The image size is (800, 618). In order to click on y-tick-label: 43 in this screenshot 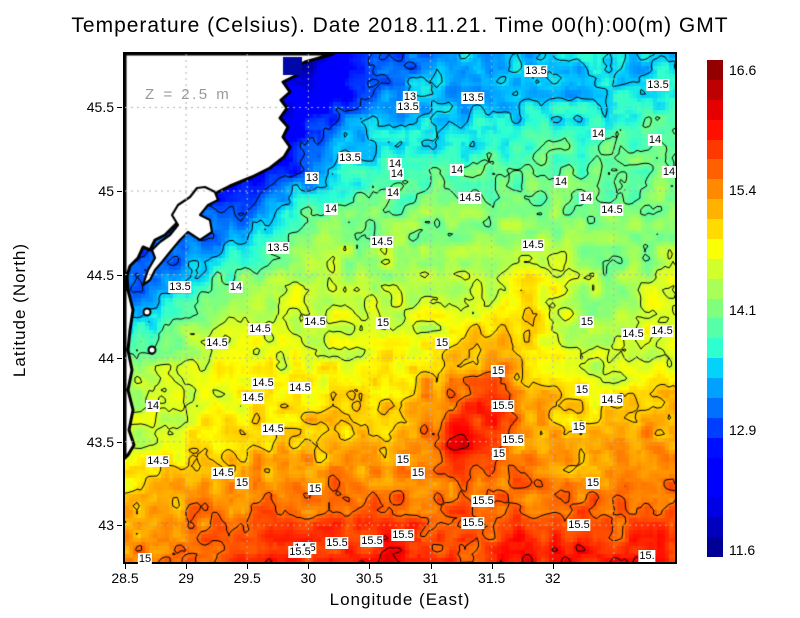, I will do `click(106, 525)`.